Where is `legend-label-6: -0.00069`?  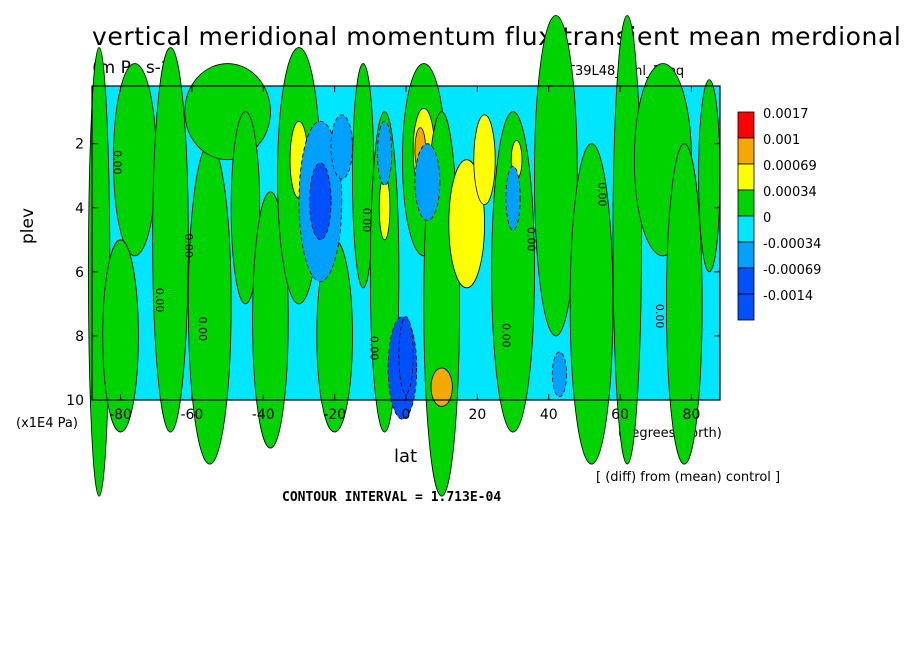 legend-label-6: -0.00069 is located at coordinates (792, 270).